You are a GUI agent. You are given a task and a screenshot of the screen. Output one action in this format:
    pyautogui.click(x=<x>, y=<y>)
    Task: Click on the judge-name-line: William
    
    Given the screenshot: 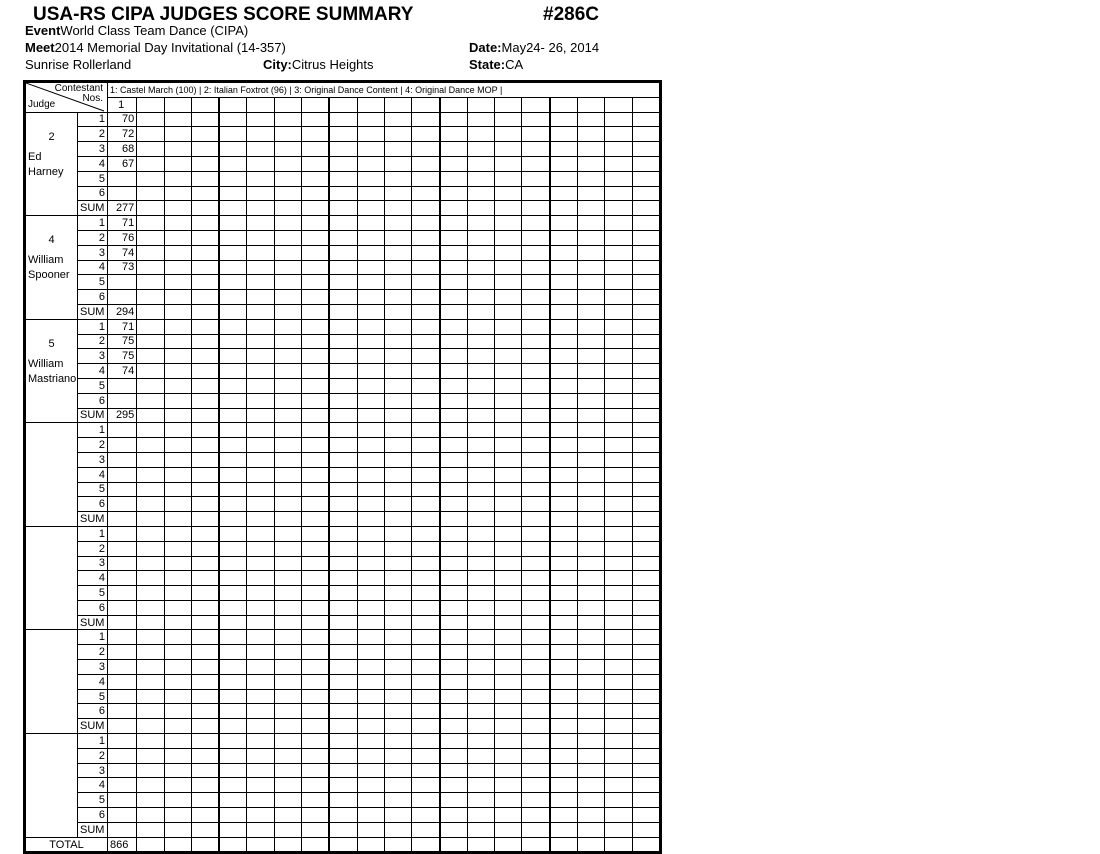 What is the action you would take?
    pyautogui.click(x=46, y=363)
    